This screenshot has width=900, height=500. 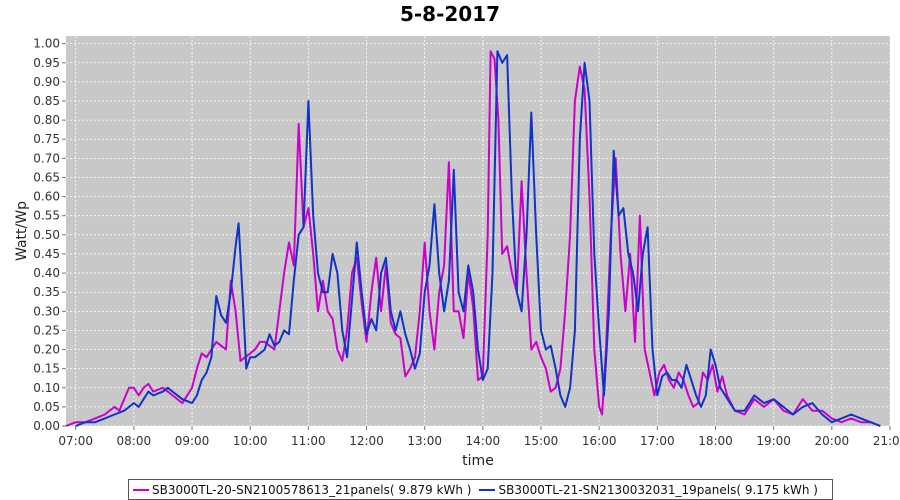 I want to click on y-axis-label: Watt/Wp, so click(x=22, y=231).